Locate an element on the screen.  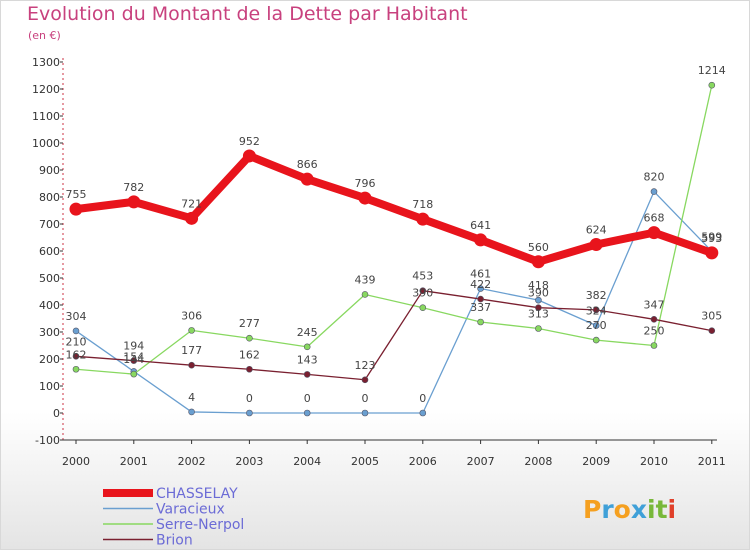
x-tick-label: 2009 is located at coordinates (596, 461).